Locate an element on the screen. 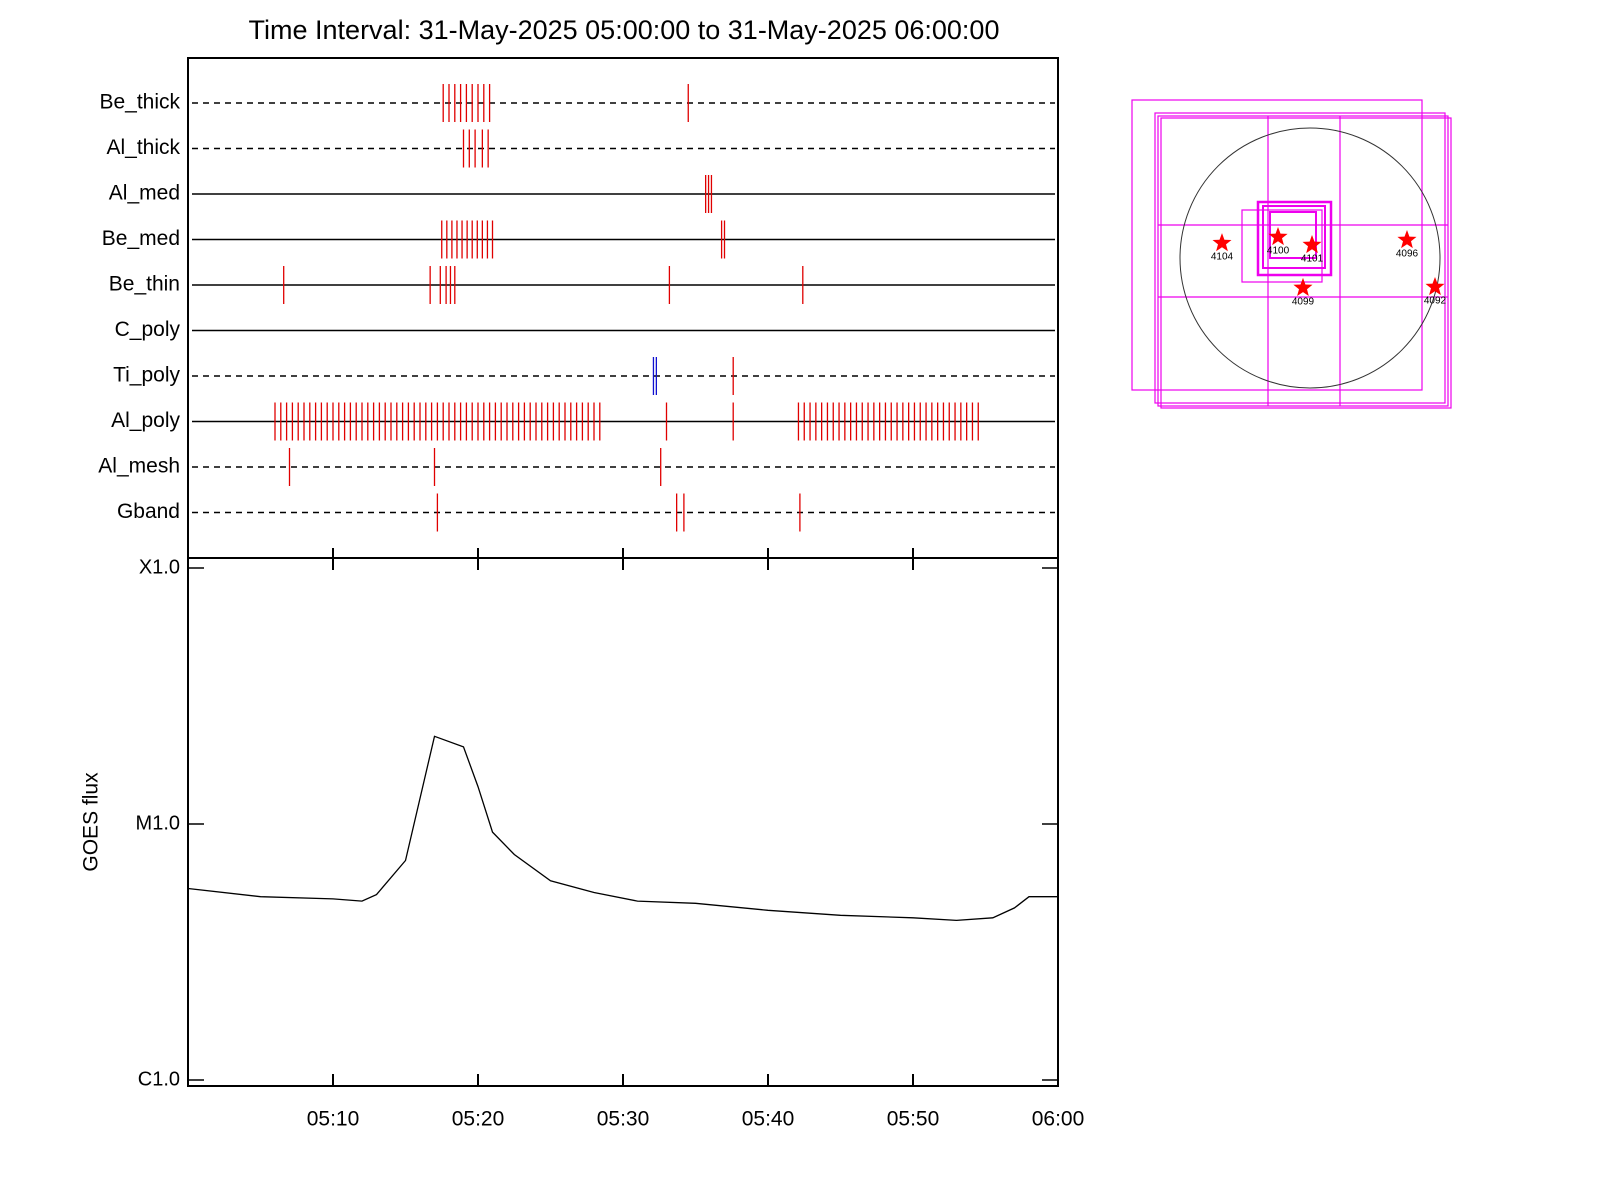 The height and width of the screenshot is (1200, 1600). row-label: Be_thick is located at coordinates (139, 102).